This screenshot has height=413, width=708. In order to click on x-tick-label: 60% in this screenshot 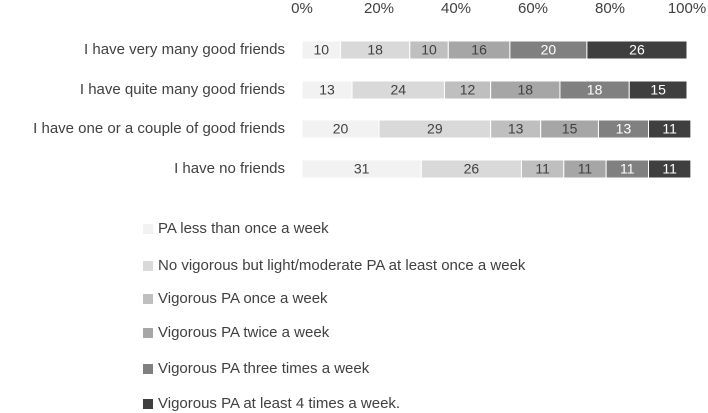, I will do `click(533, 8)`.